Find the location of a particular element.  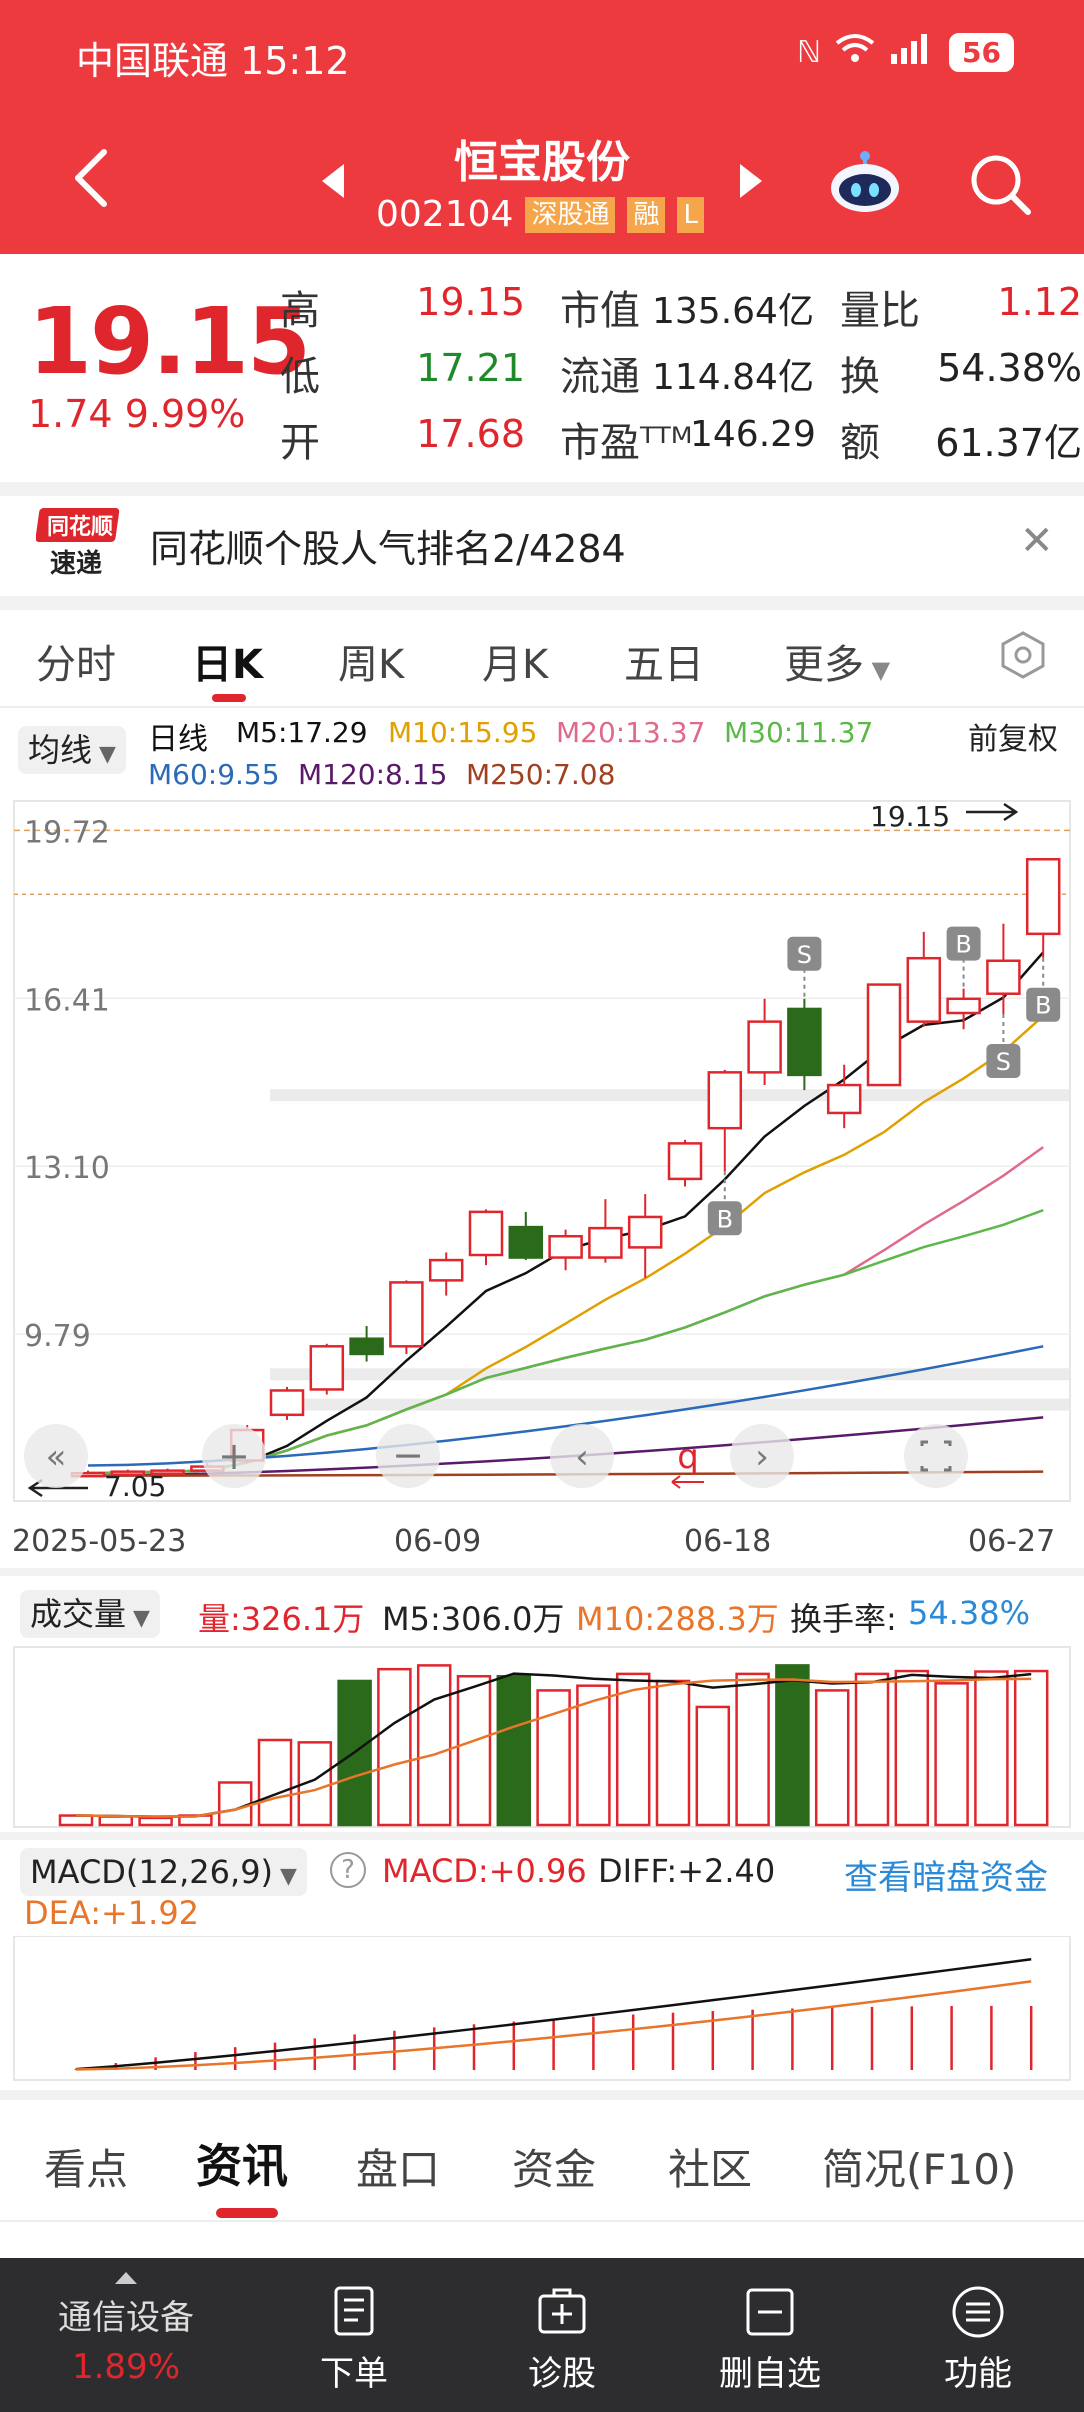

popularity-banner: 同花顺 速递 同花顺个股人气排名2/4284 ✕ is located at coordinates (542, 546).